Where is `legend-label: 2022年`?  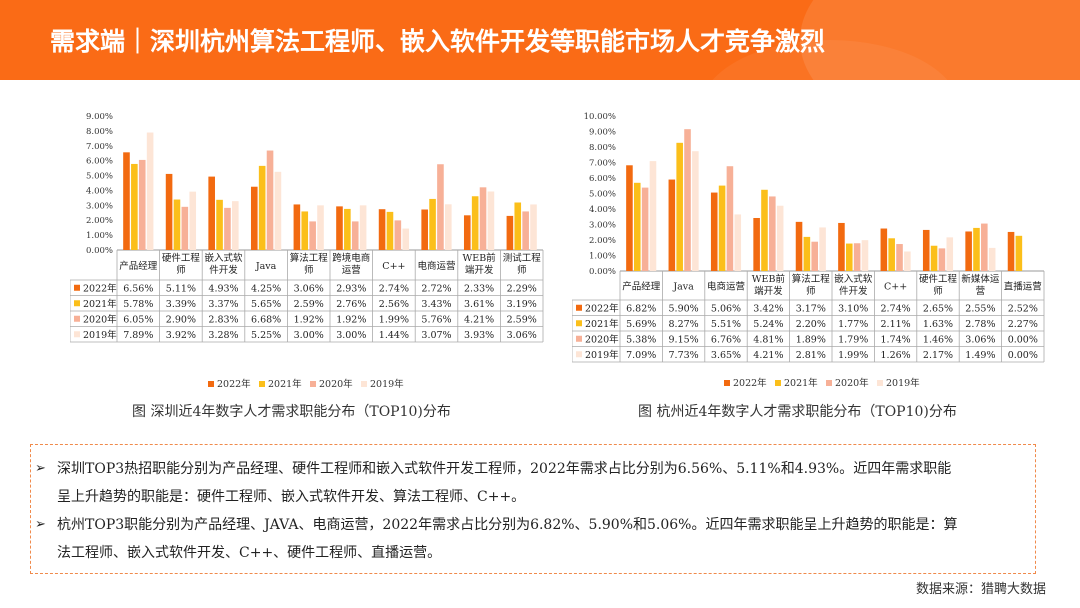
legend-label: 2022年 is located at coordinates (750, 383).